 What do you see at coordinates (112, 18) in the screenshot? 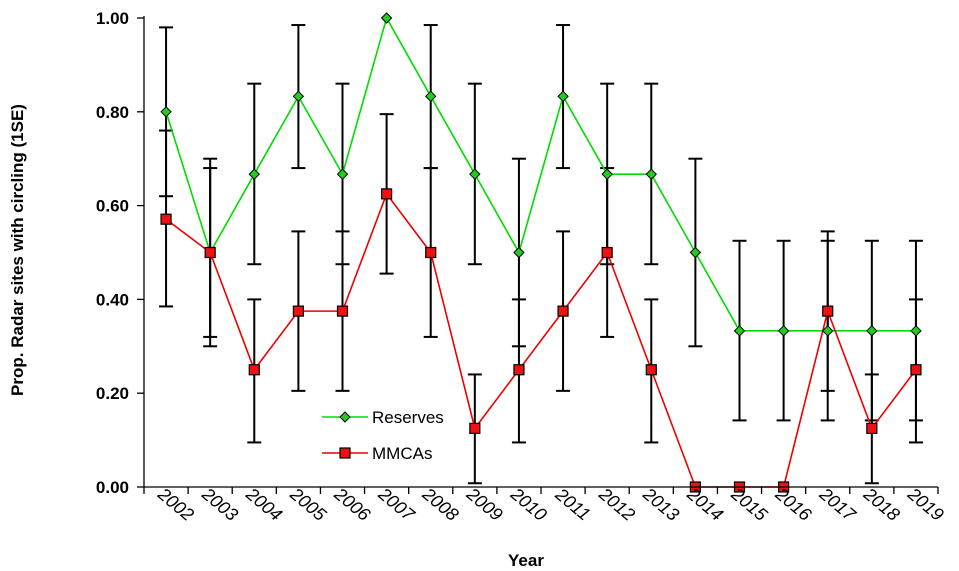
I see `y-tick-label: 1.00` at bounding box center [112, 18].